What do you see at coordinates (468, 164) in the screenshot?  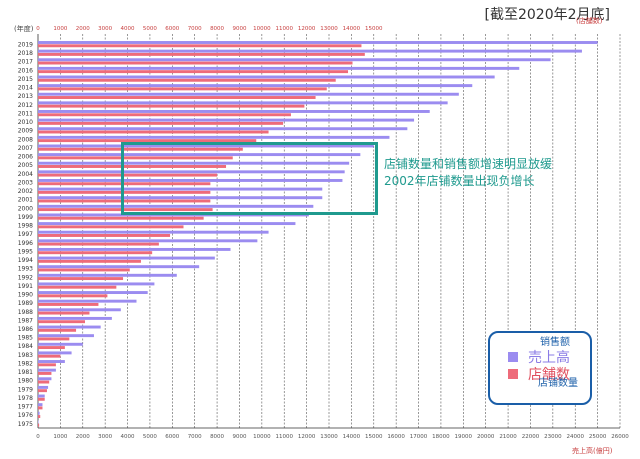 I see `annotation-line-1: 店铺数量和销售额增速明显放缓` at bounding box center [468, 164].